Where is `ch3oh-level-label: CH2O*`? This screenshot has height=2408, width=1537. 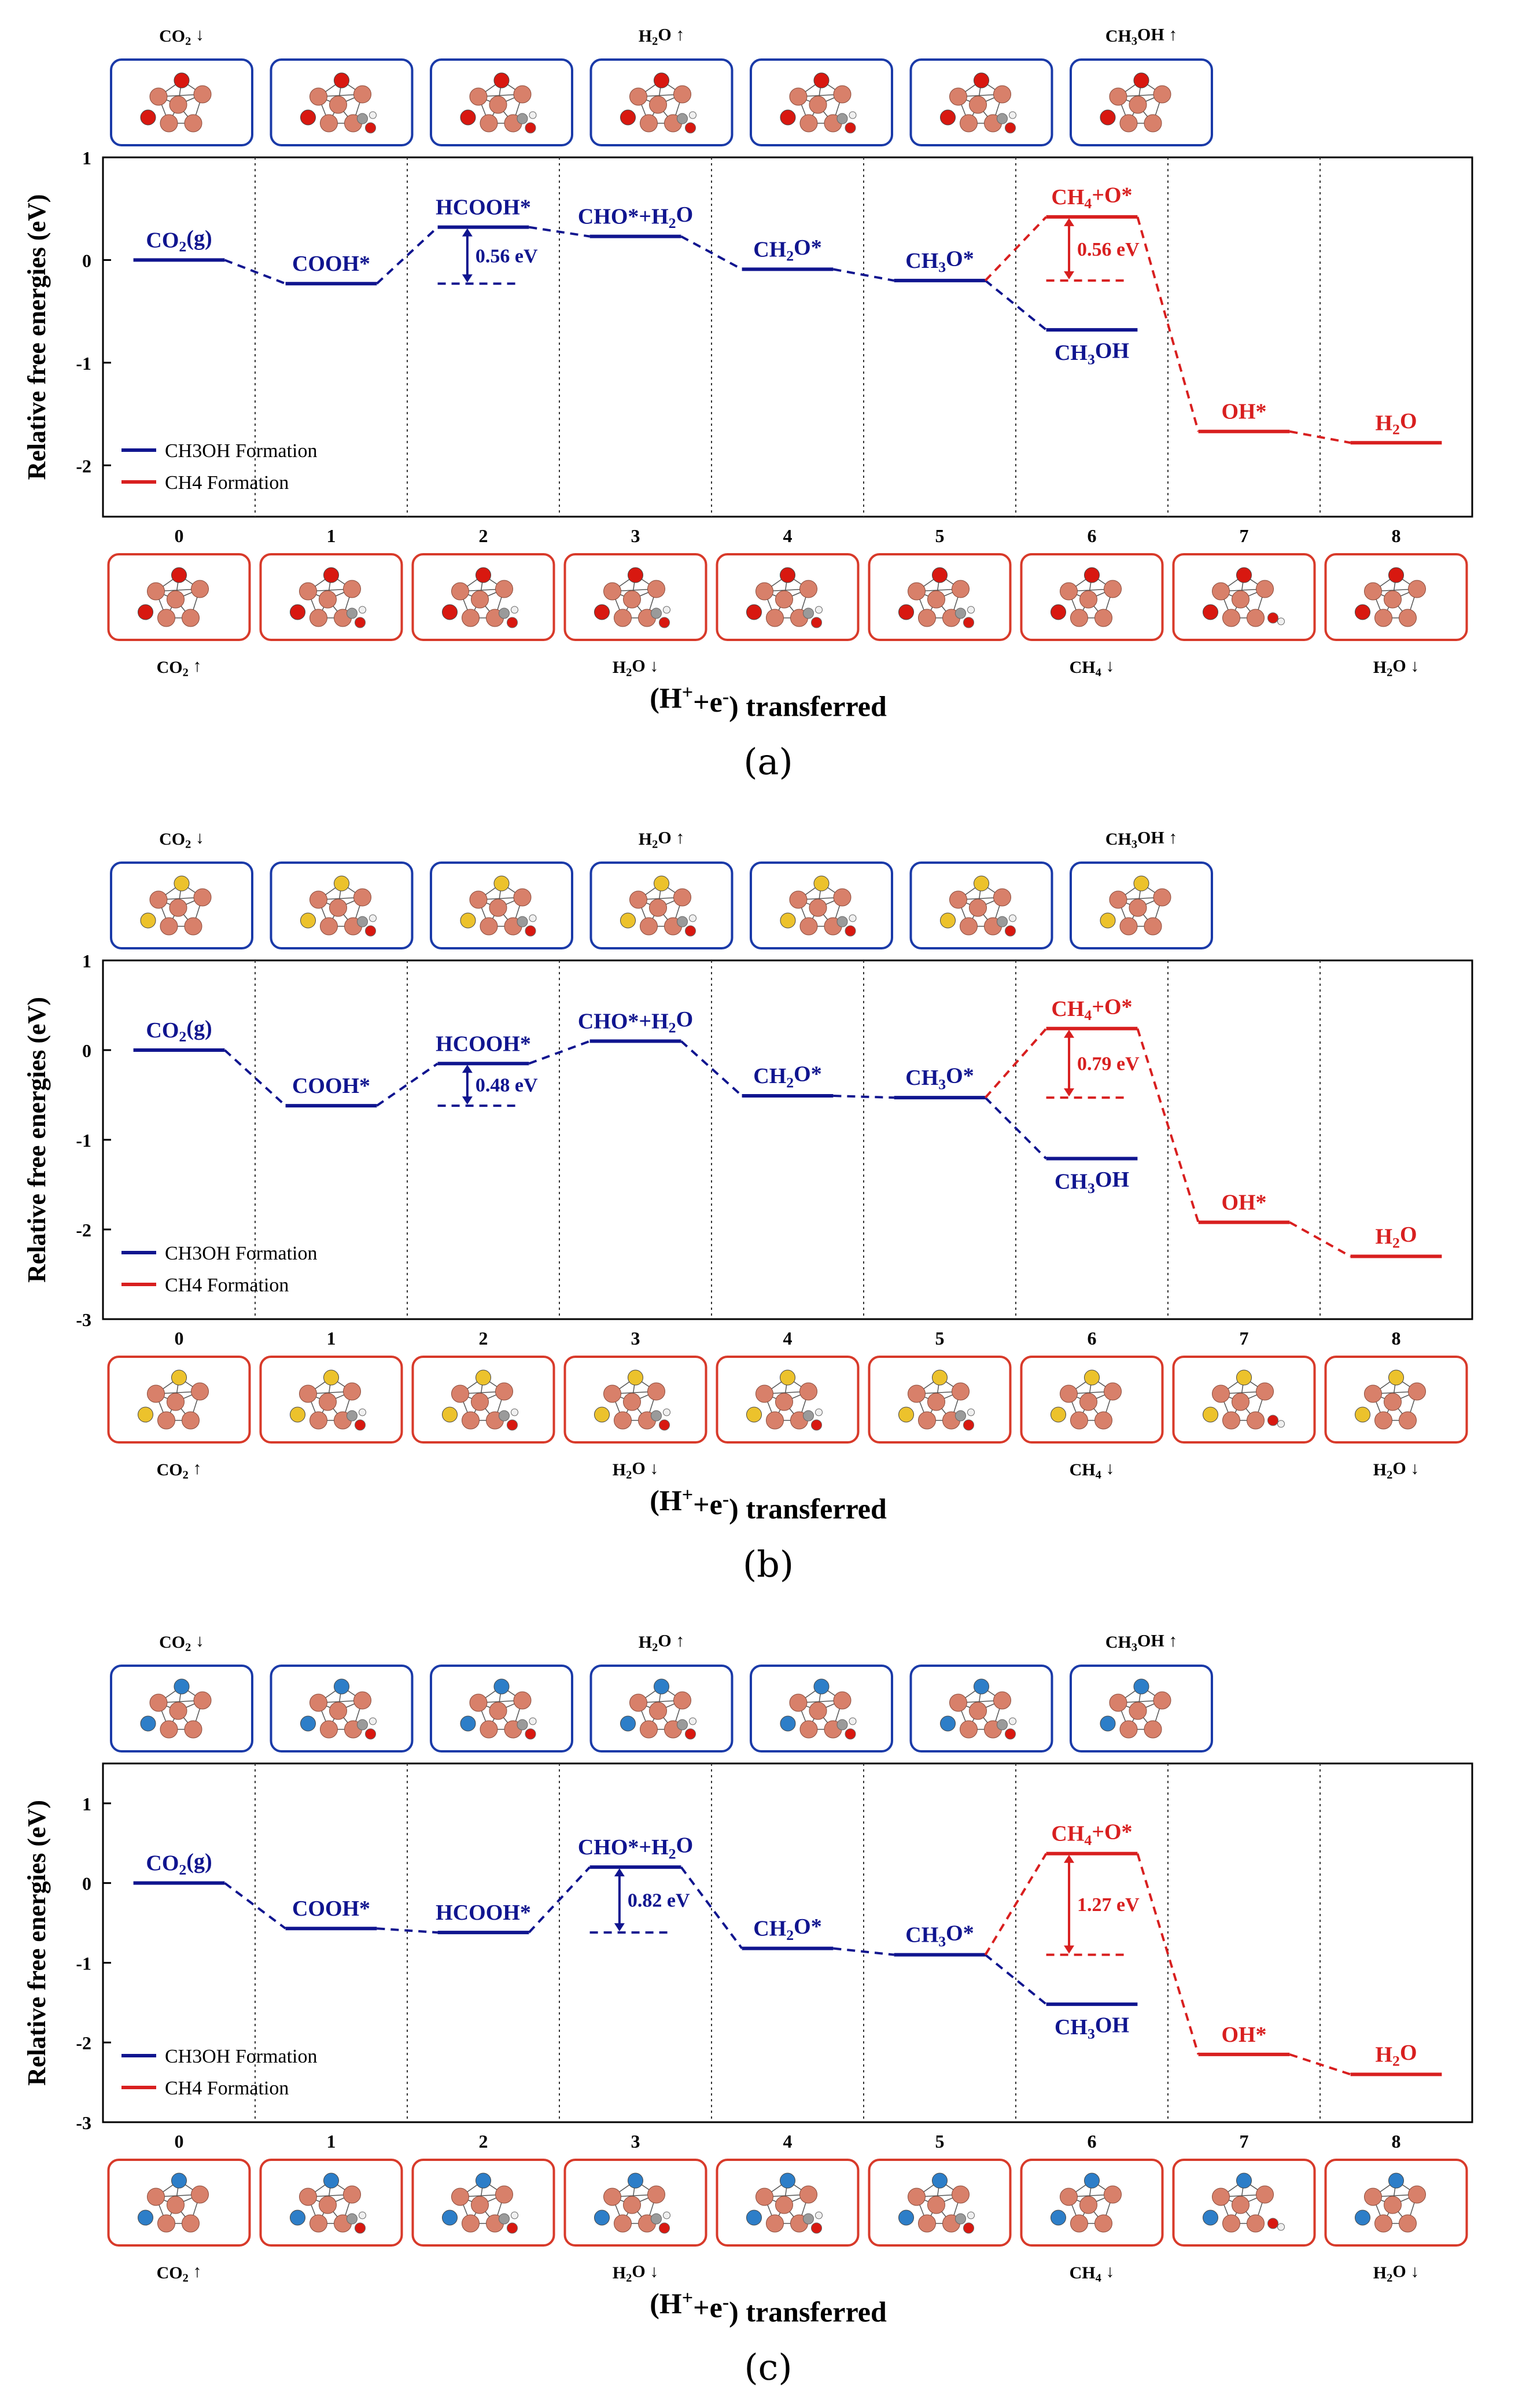 ch3oh-level-label: CH2O* is located at coordinates (787, 1076).